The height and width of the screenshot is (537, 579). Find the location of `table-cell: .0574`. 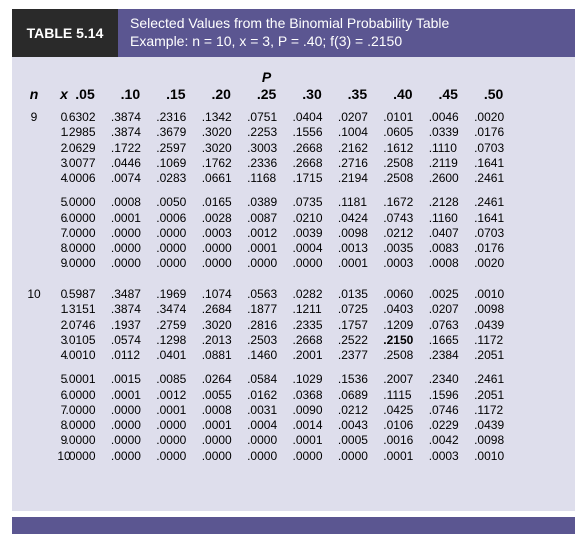

table-cell: .0574 is located at coordinates (125, 339).